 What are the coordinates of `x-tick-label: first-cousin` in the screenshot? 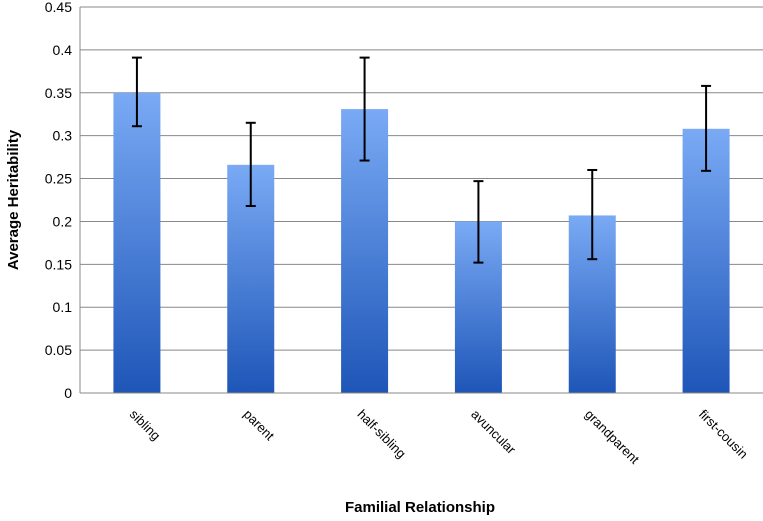 It's located at (723, 434).